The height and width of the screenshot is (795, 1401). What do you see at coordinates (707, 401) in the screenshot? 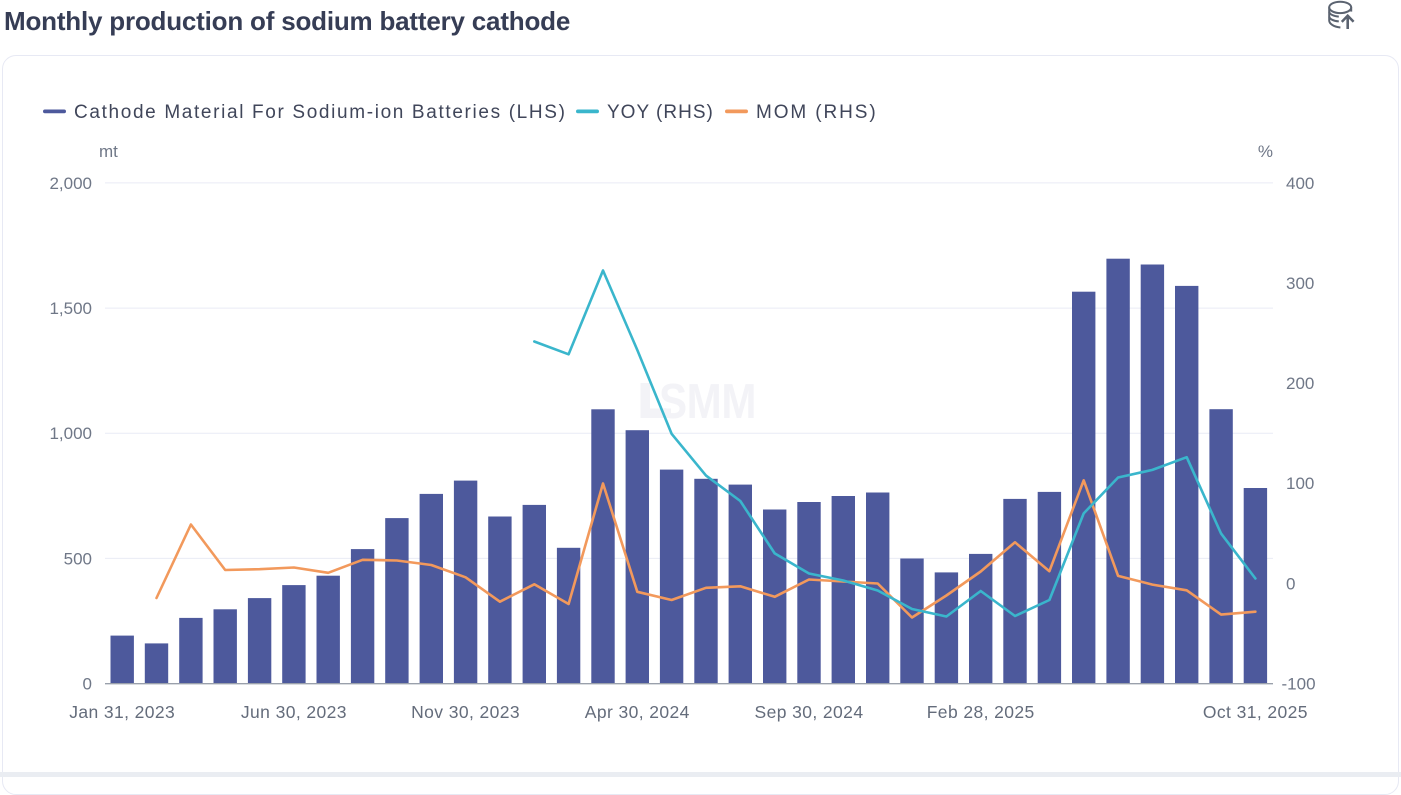
I see `svg-text: SMM` at bounding box center [707, 401].